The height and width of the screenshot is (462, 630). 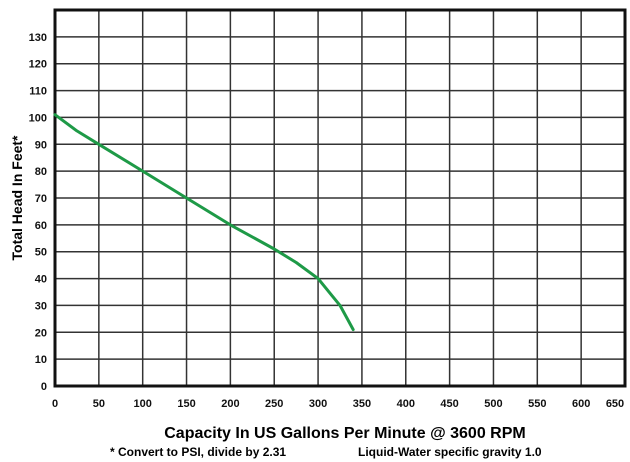 What do you see at coordinates (38, 118) in the screenshot?
I see `y-tick-label: 100` at bounding box center [38, 118].